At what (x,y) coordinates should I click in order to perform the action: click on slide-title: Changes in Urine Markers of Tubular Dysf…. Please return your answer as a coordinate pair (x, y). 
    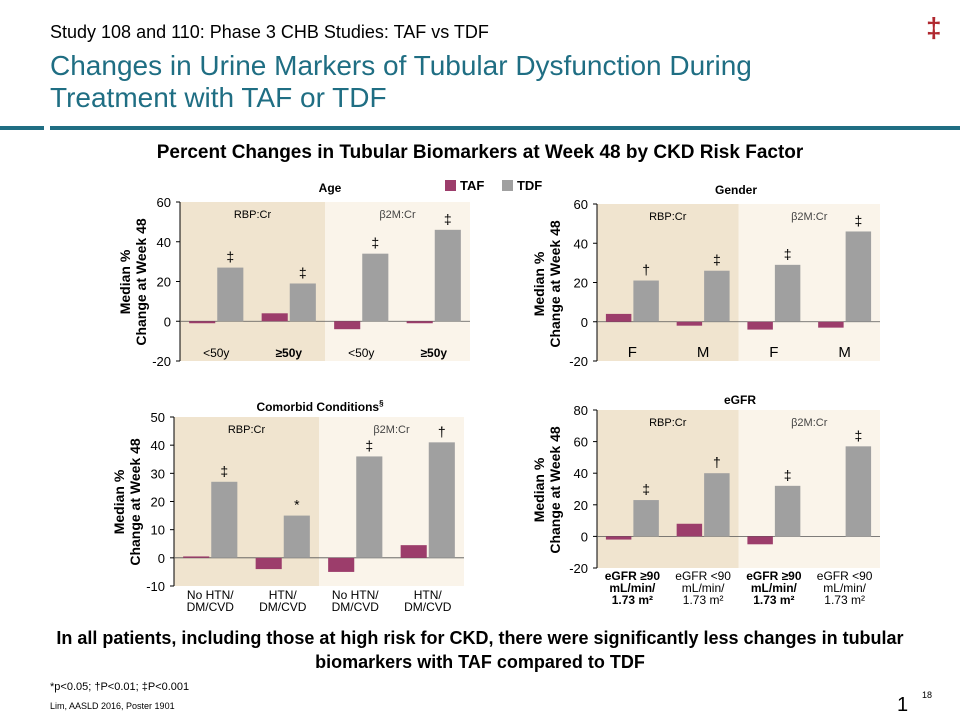
    Looking at the image, I should click on (401, 81).